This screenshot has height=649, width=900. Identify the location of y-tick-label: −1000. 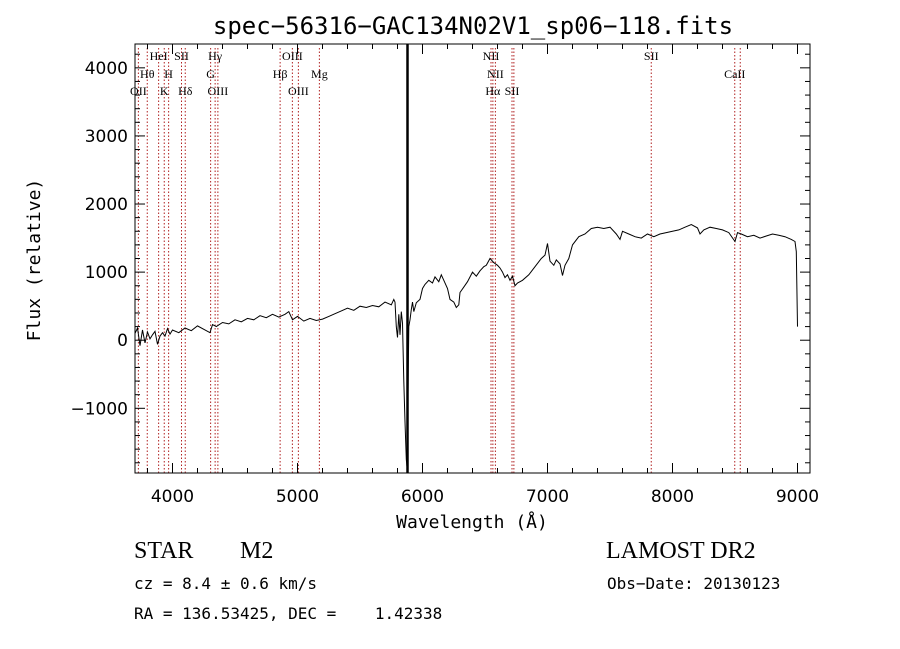
(99, 409).